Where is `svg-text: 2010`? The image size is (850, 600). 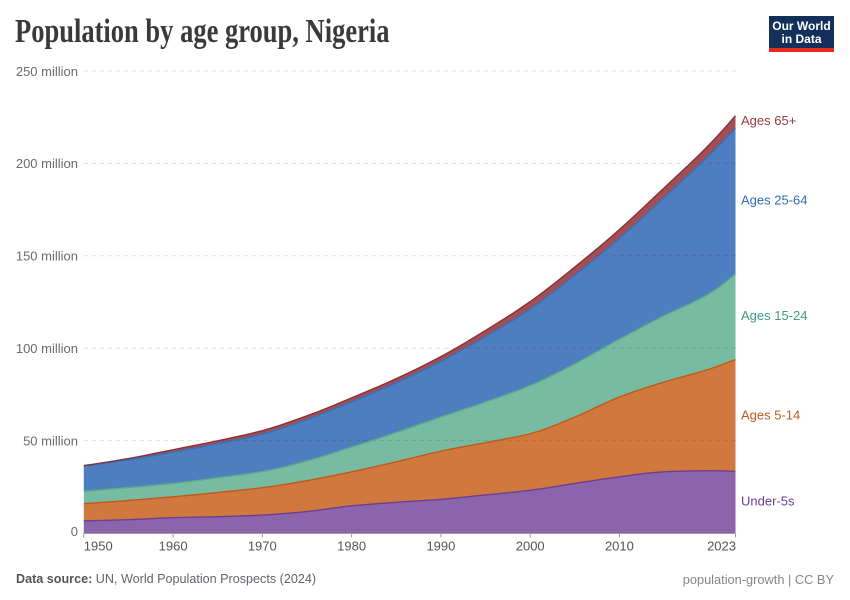
svg-text: 2010 is located at coordinates (619, 545).